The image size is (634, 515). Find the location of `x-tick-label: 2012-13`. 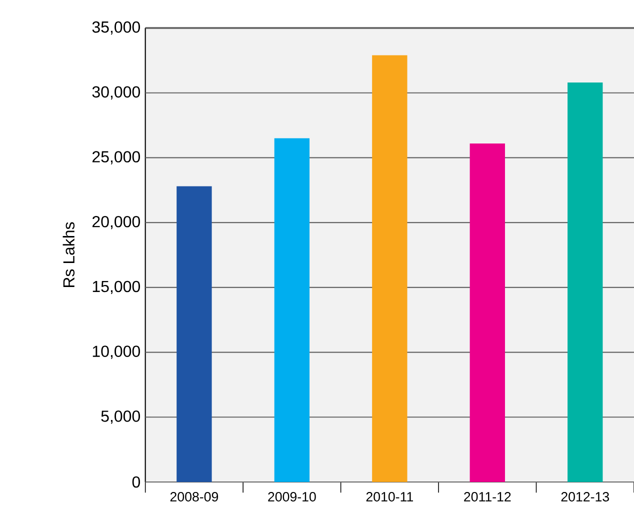

x-tick-label: 2012-13 is located at coordinates (585, 497).